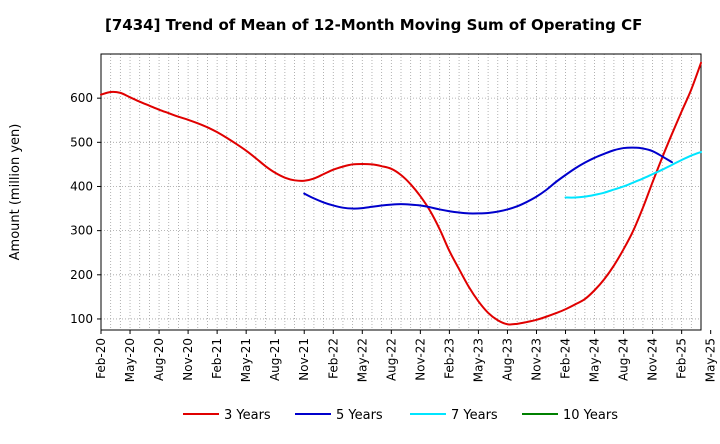 This screenshot has height=444, width=720. What do you see at coordinates (275, 359) in the screenshot?
I see `x-tick-label: Aug-21` at bounding box center [275, 359].